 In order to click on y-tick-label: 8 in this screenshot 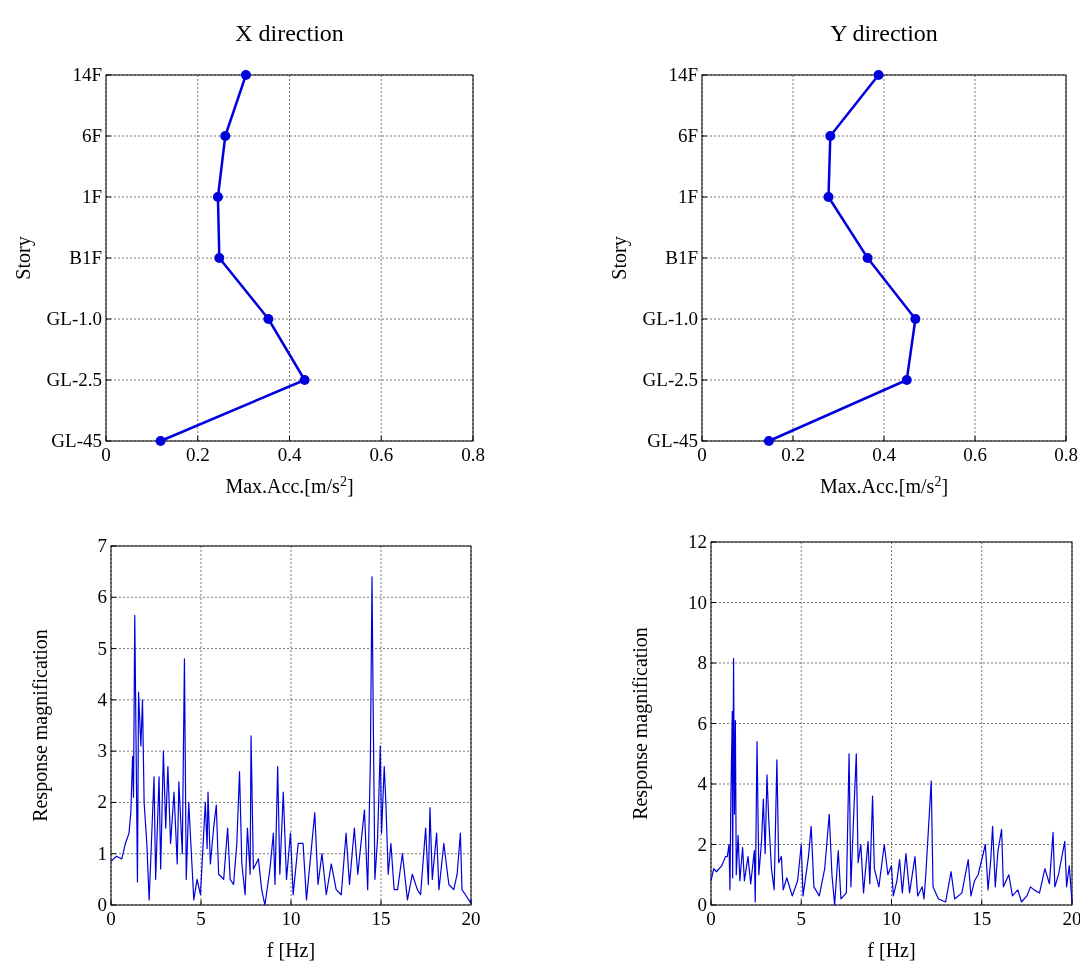, I will do `click(702, 662)`.